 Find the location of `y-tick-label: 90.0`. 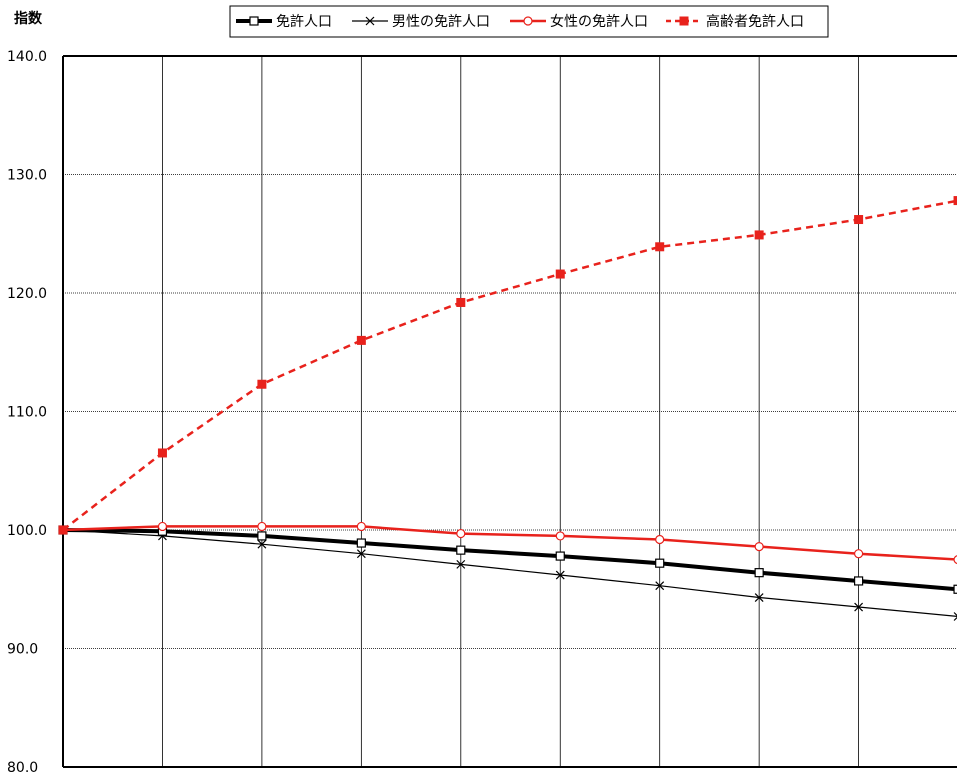

y-tick-label: 90.0 is located at coordinates (22, 650).